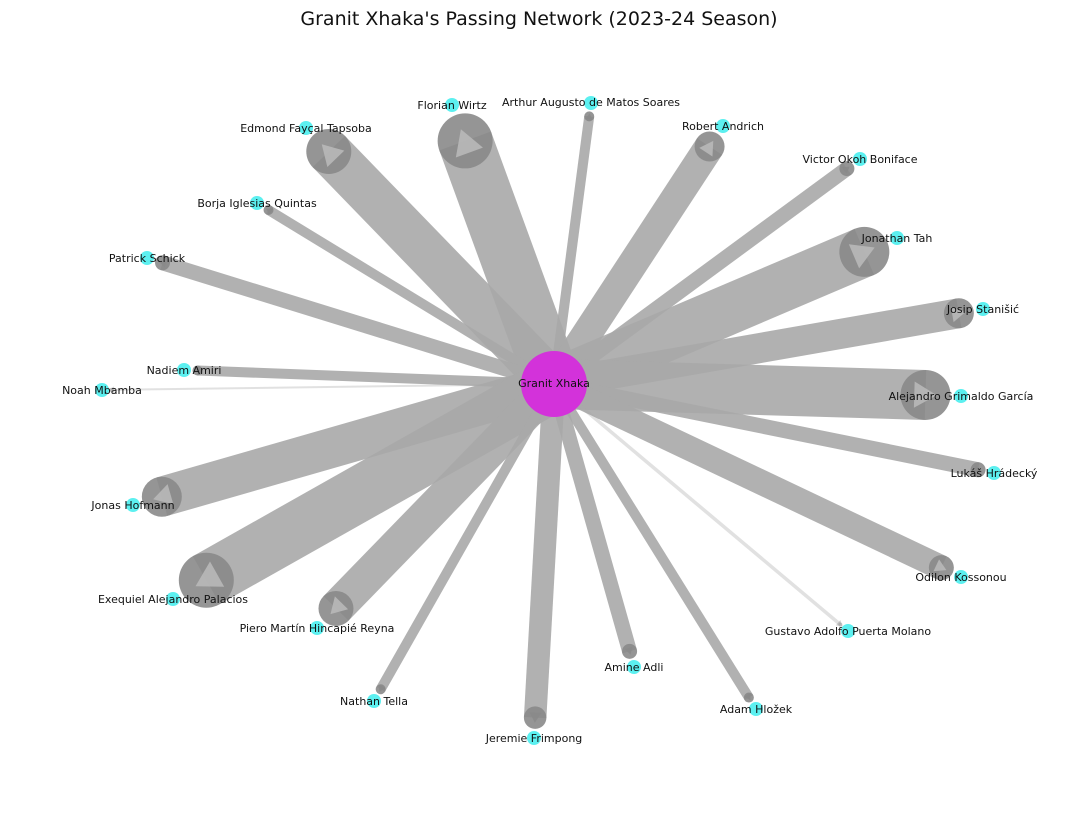 The height and width of the screenshot is (814, 1078). I want to click on player-label: Borja Iglesias Quintas, so click(257, 203).